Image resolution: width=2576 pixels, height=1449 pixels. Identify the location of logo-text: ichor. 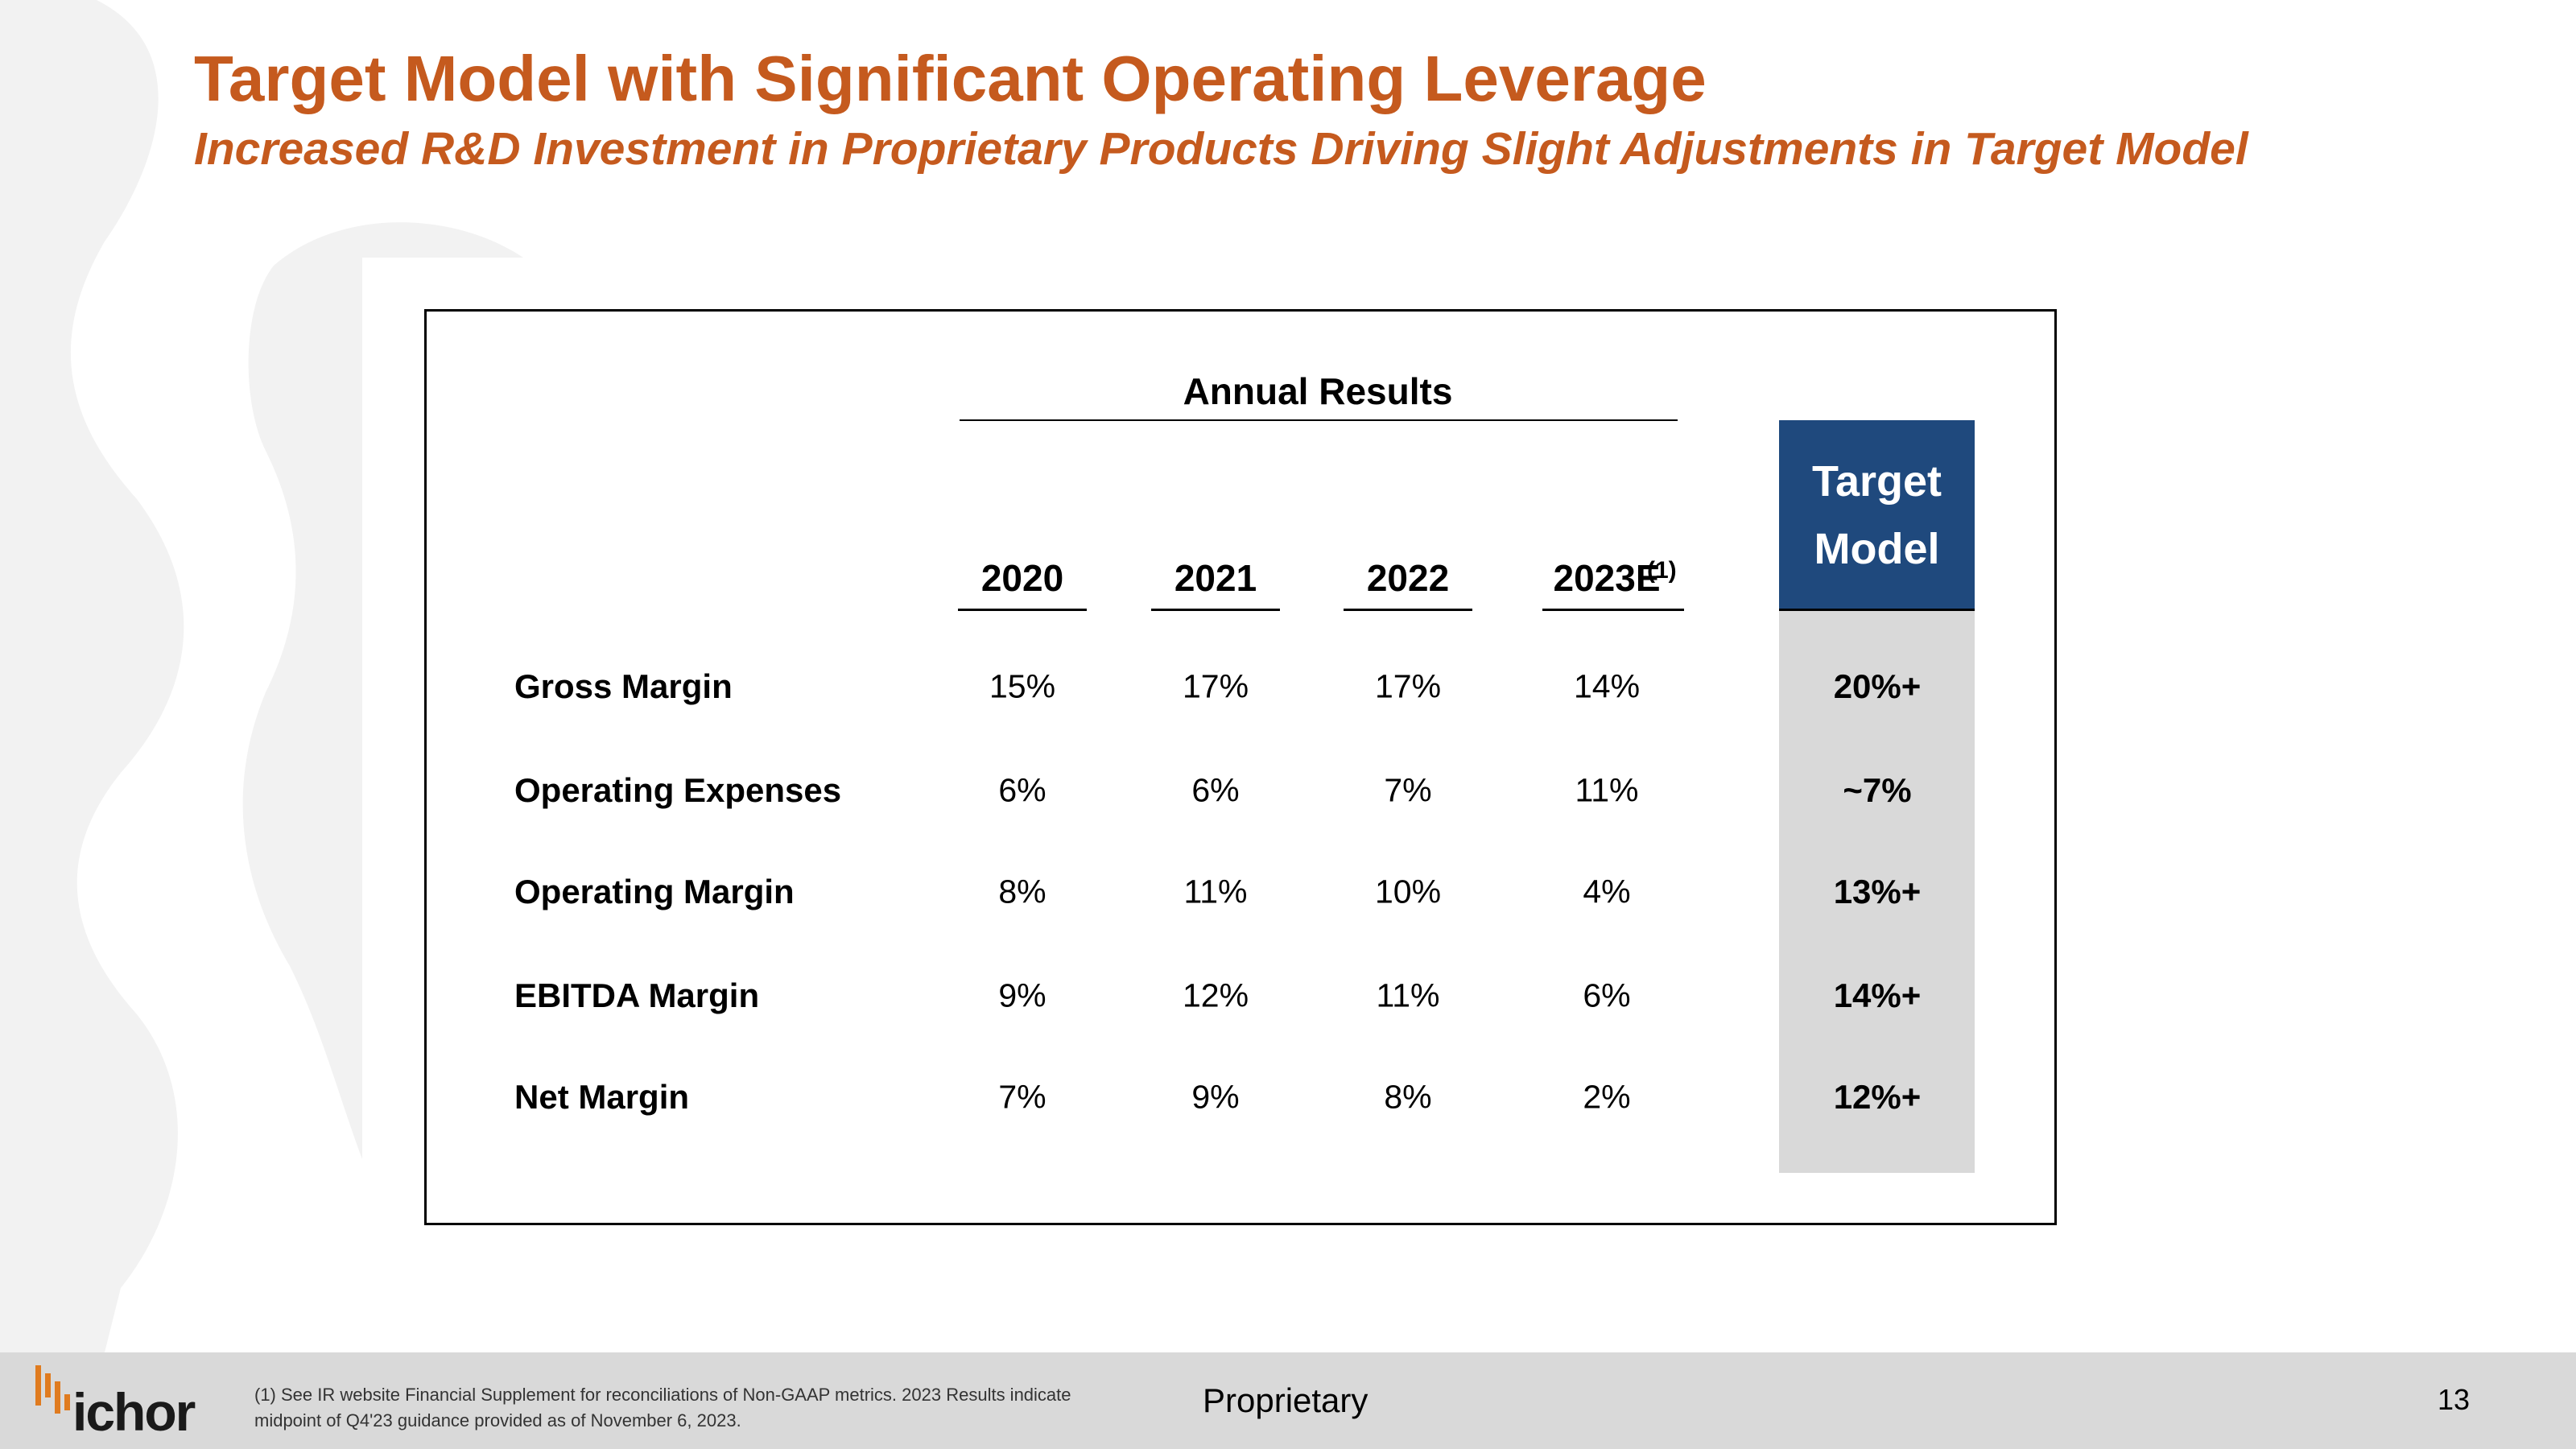
(134, 1412).